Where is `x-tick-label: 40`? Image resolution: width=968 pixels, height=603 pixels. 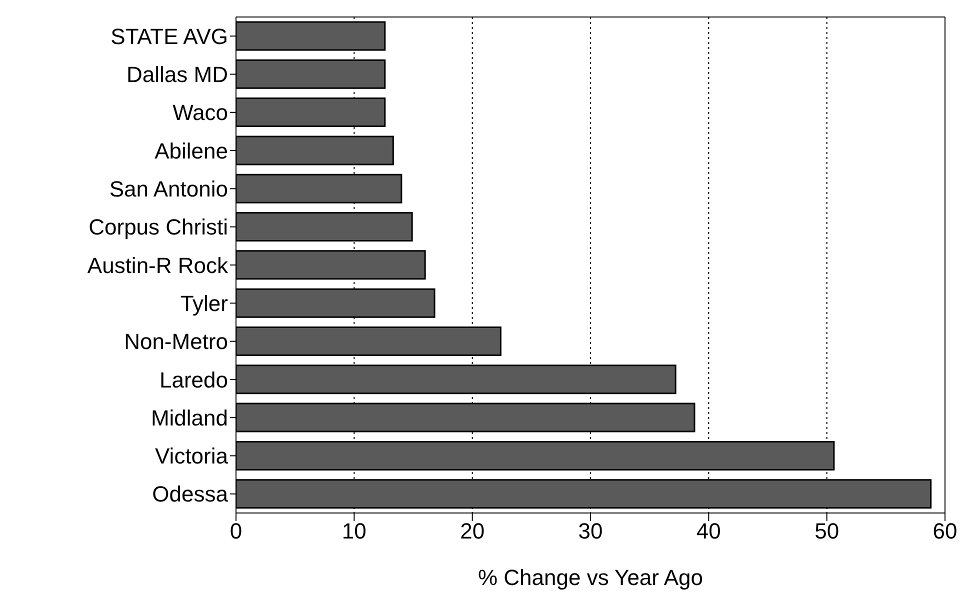 x-tick-label: 40 is located at coordinates (708, 531).